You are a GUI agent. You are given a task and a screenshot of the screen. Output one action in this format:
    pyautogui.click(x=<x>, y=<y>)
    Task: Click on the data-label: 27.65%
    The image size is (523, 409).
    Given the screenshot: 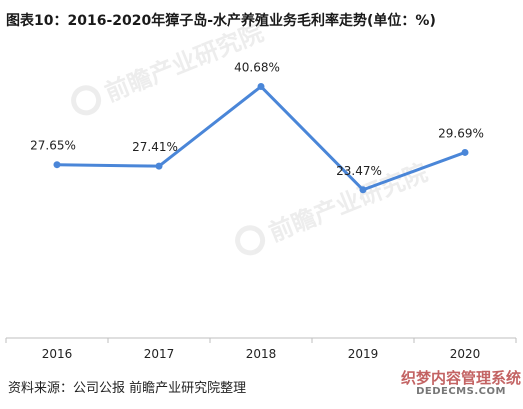 What is the action you would take?
    pyautogui.click(x=53, y=146)
    